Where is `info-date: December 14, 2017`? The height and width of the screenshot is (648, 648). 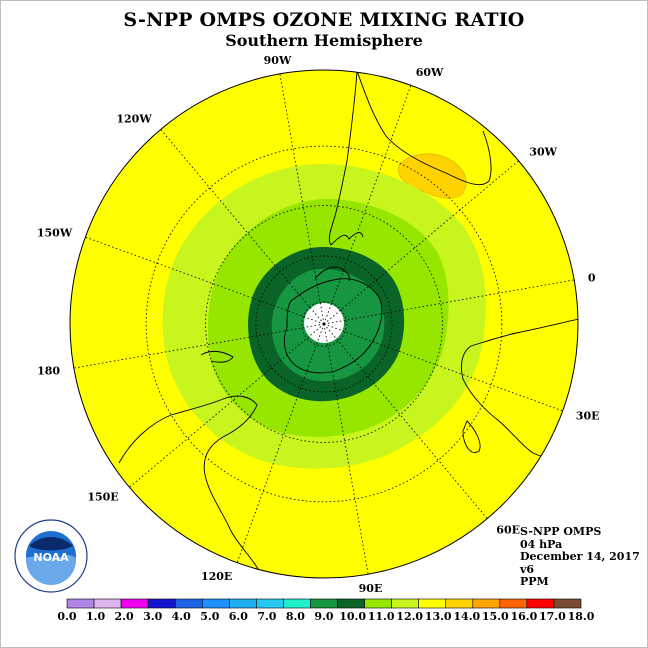 info-date: December 14, 2017 is located at coordinates (580, 557).